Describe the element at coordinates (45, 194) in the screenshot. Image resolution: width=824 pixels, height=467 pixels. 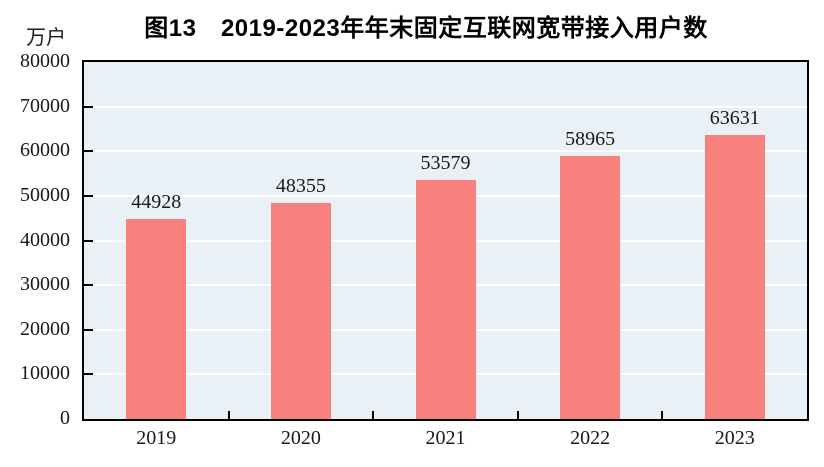
I see `y-axis-tick-label: 50000` at that location.